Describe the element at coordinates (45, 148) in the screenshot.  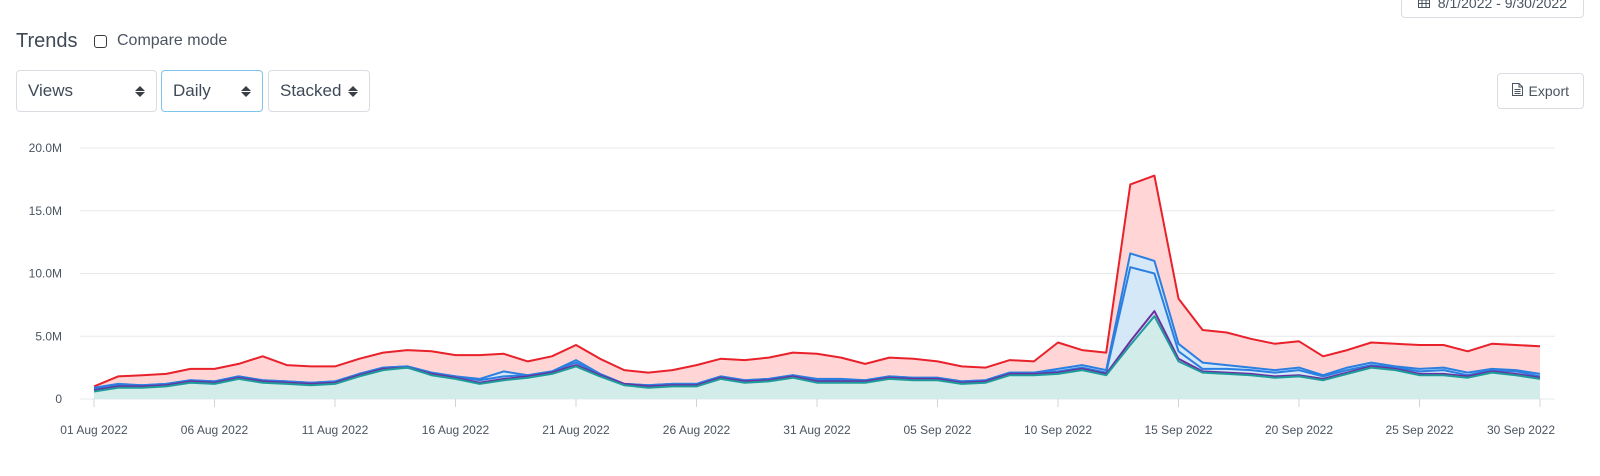
I see `y-tick-label: 20.0M` at that location.